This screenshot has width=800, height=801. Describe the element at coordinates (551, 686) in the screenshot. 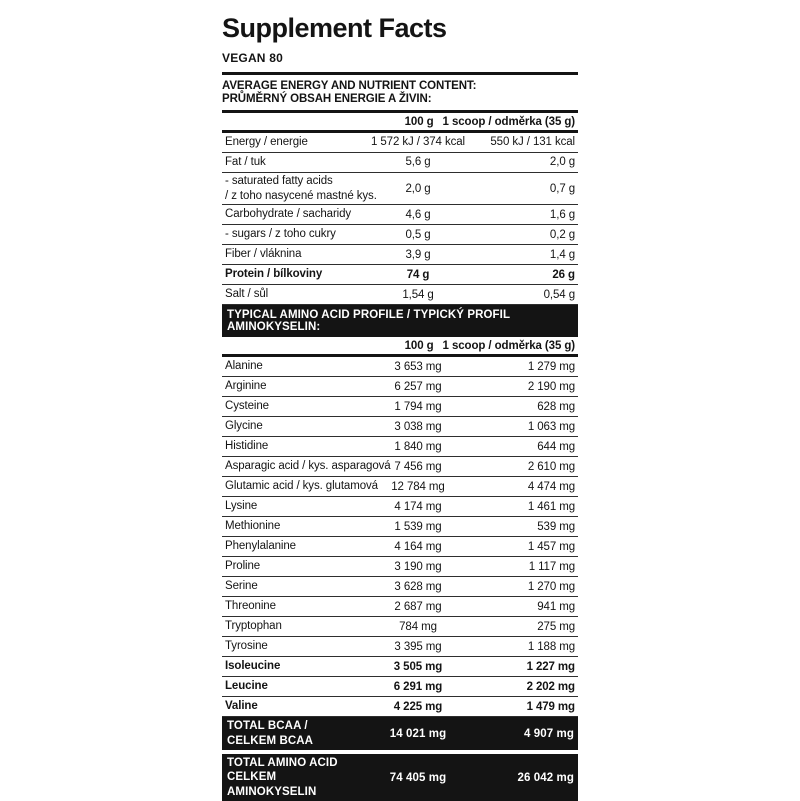

I see `row-value-per-scoop: 2 202 mg` at that location.